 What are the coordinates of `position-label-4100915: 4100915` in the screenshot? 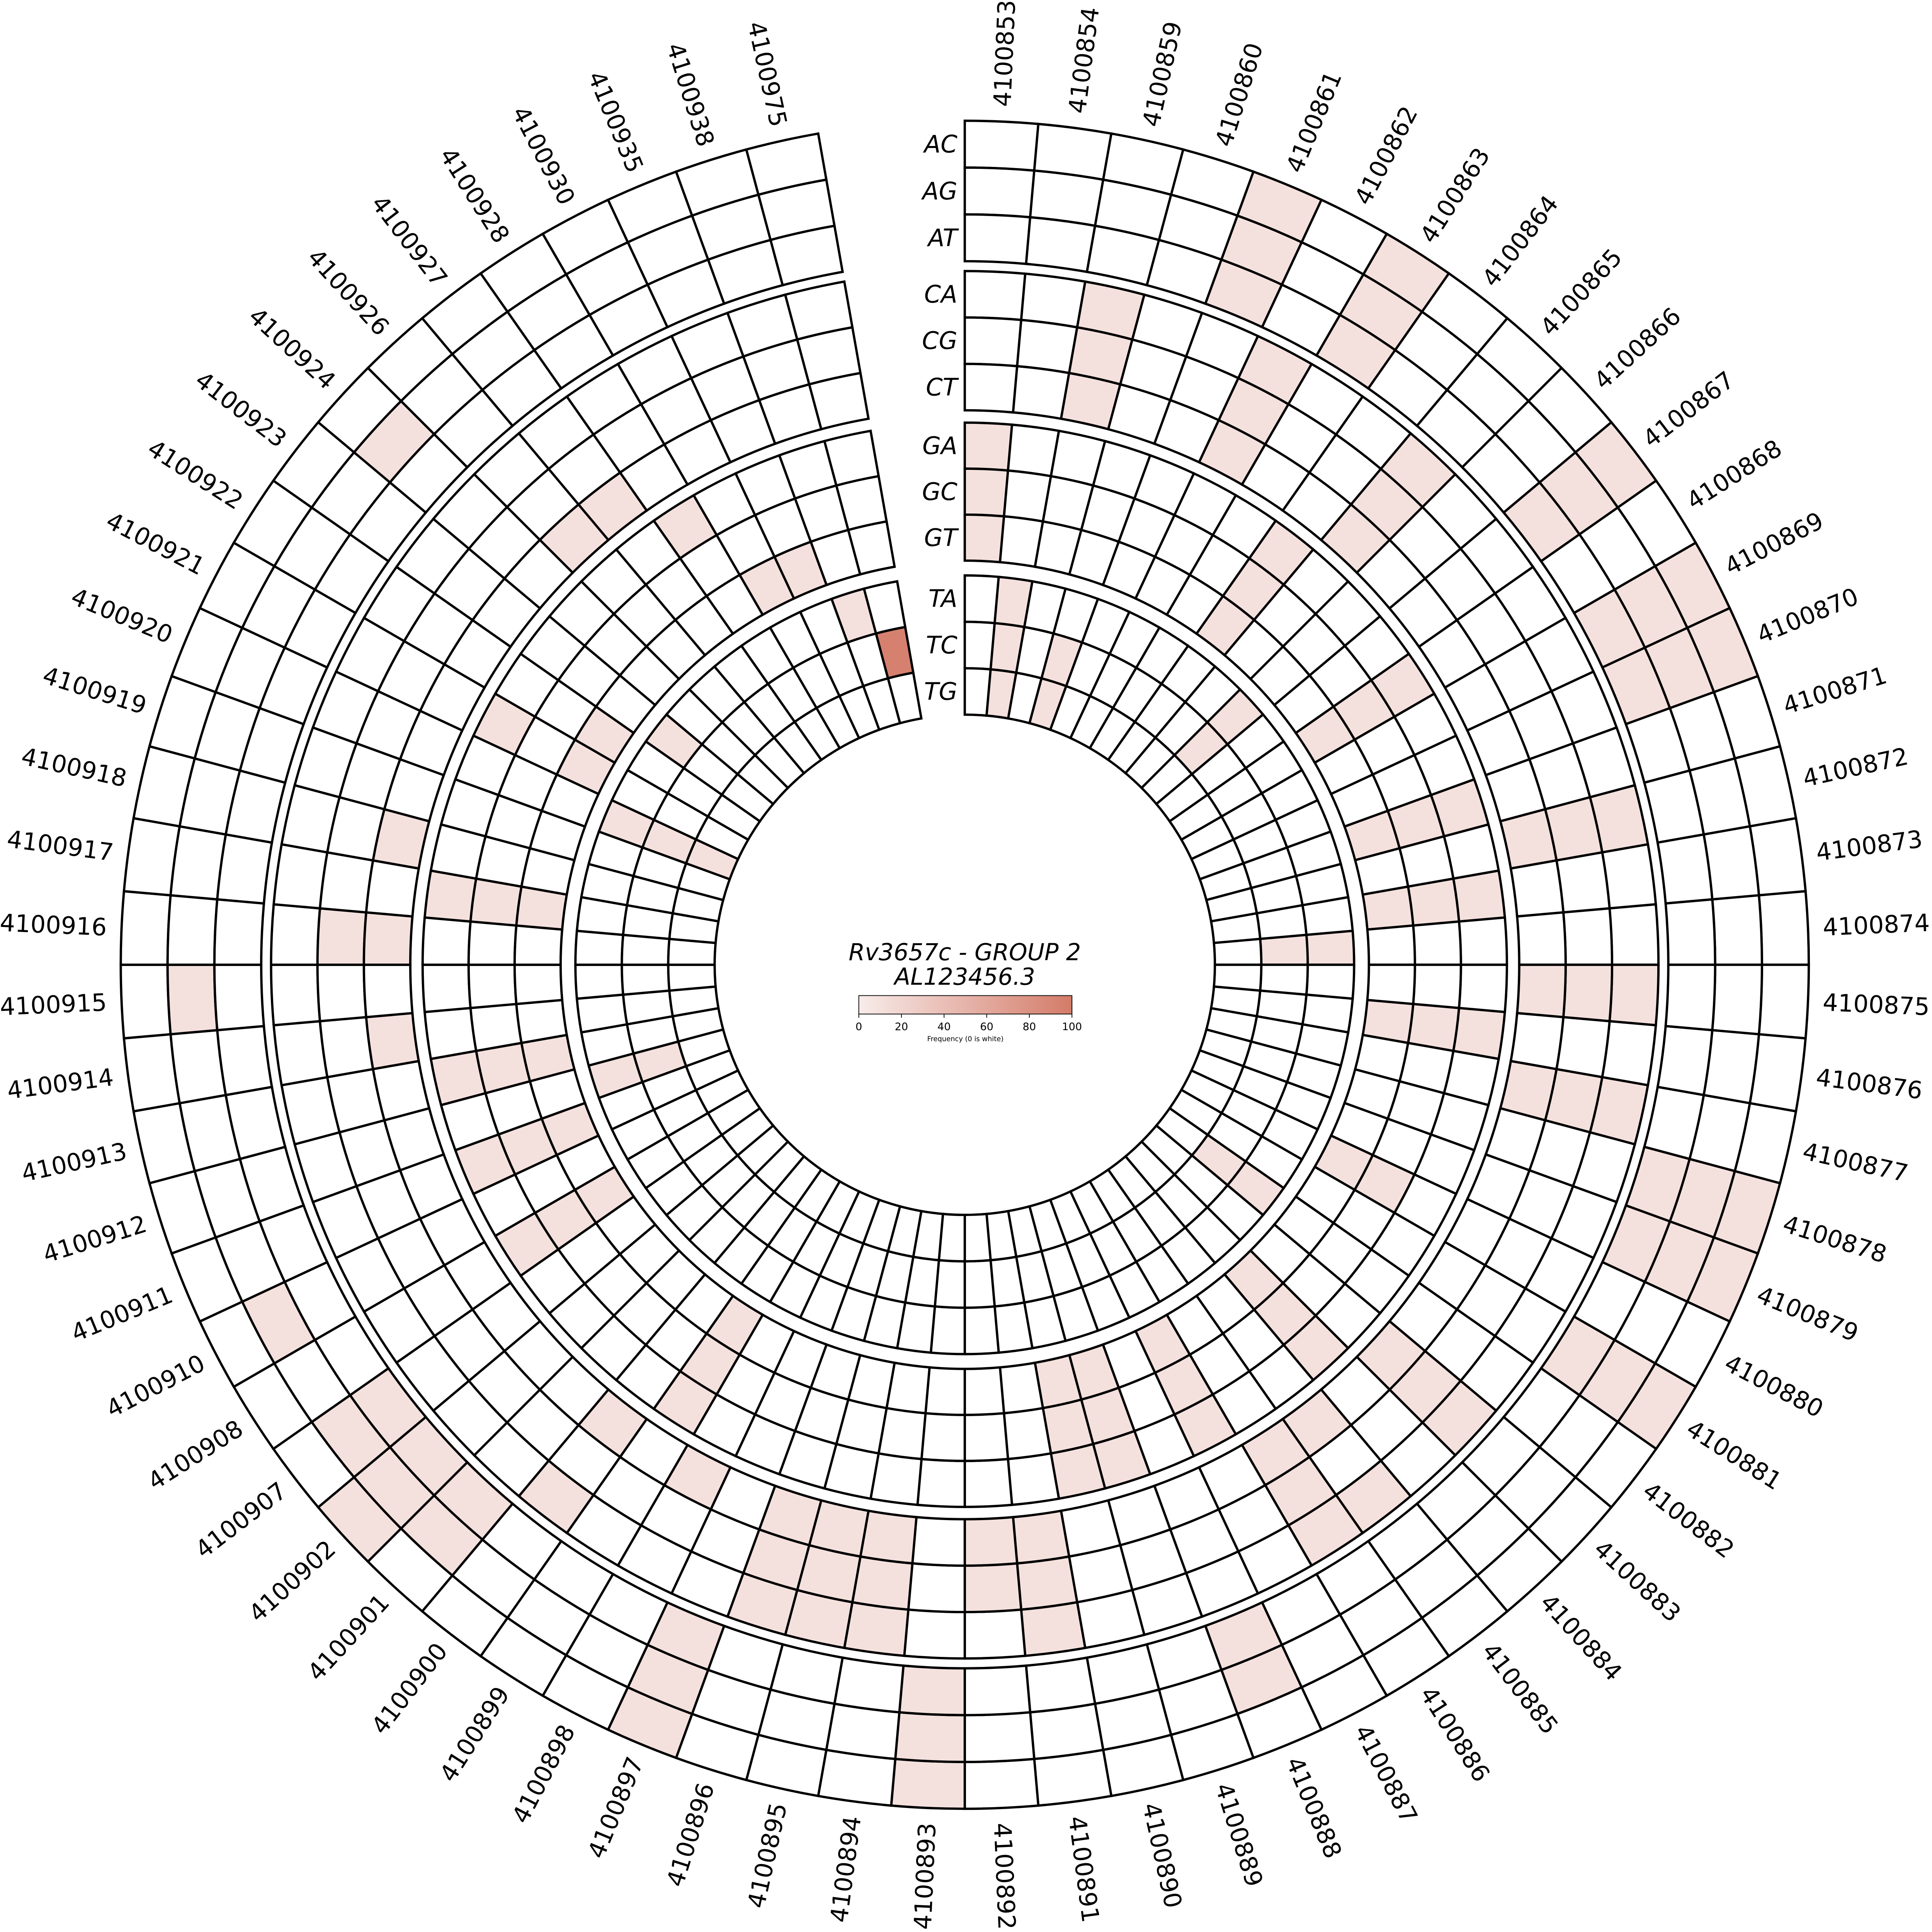 It's located at (54, 1005).